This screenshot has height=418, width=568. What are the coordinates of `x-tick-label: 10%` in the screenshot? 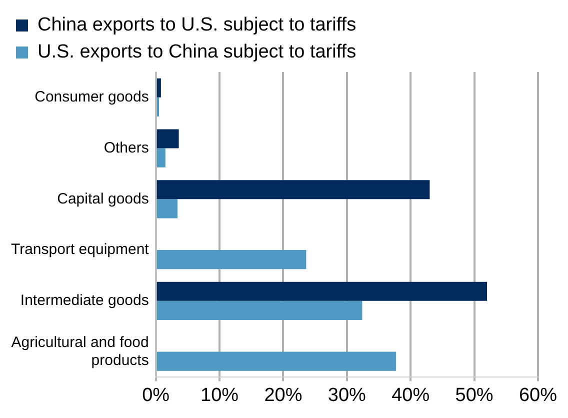 It's located at (219, 395).